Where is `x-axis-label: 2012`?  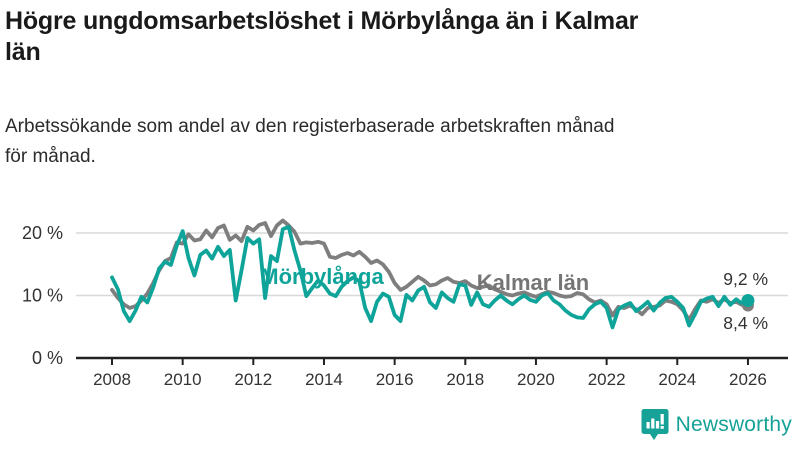 x-axis-label: 2012 is located at coordinates (253, 379).